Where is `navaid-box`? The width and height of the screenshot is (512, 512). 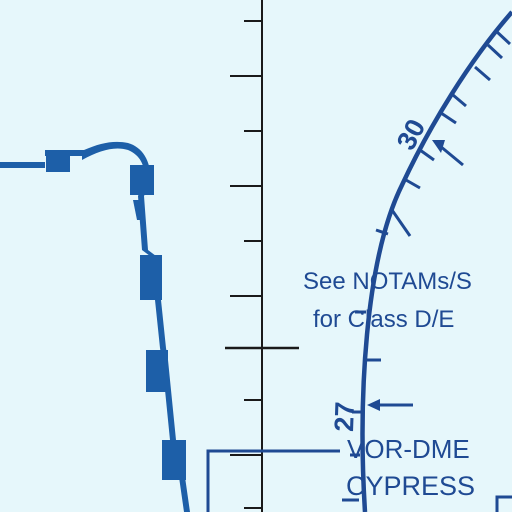
navaid-box is located at coordinates (359, 480).